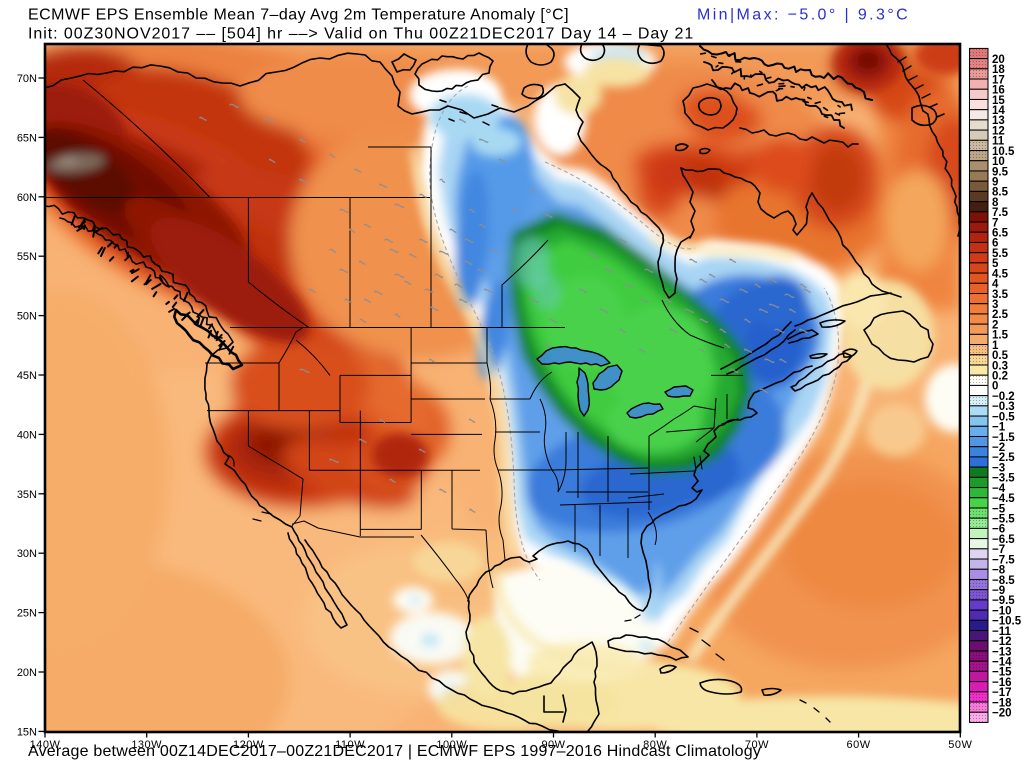 The image size is (1024, 768). I want to click on svg-text: 80W, so click(655, 745).